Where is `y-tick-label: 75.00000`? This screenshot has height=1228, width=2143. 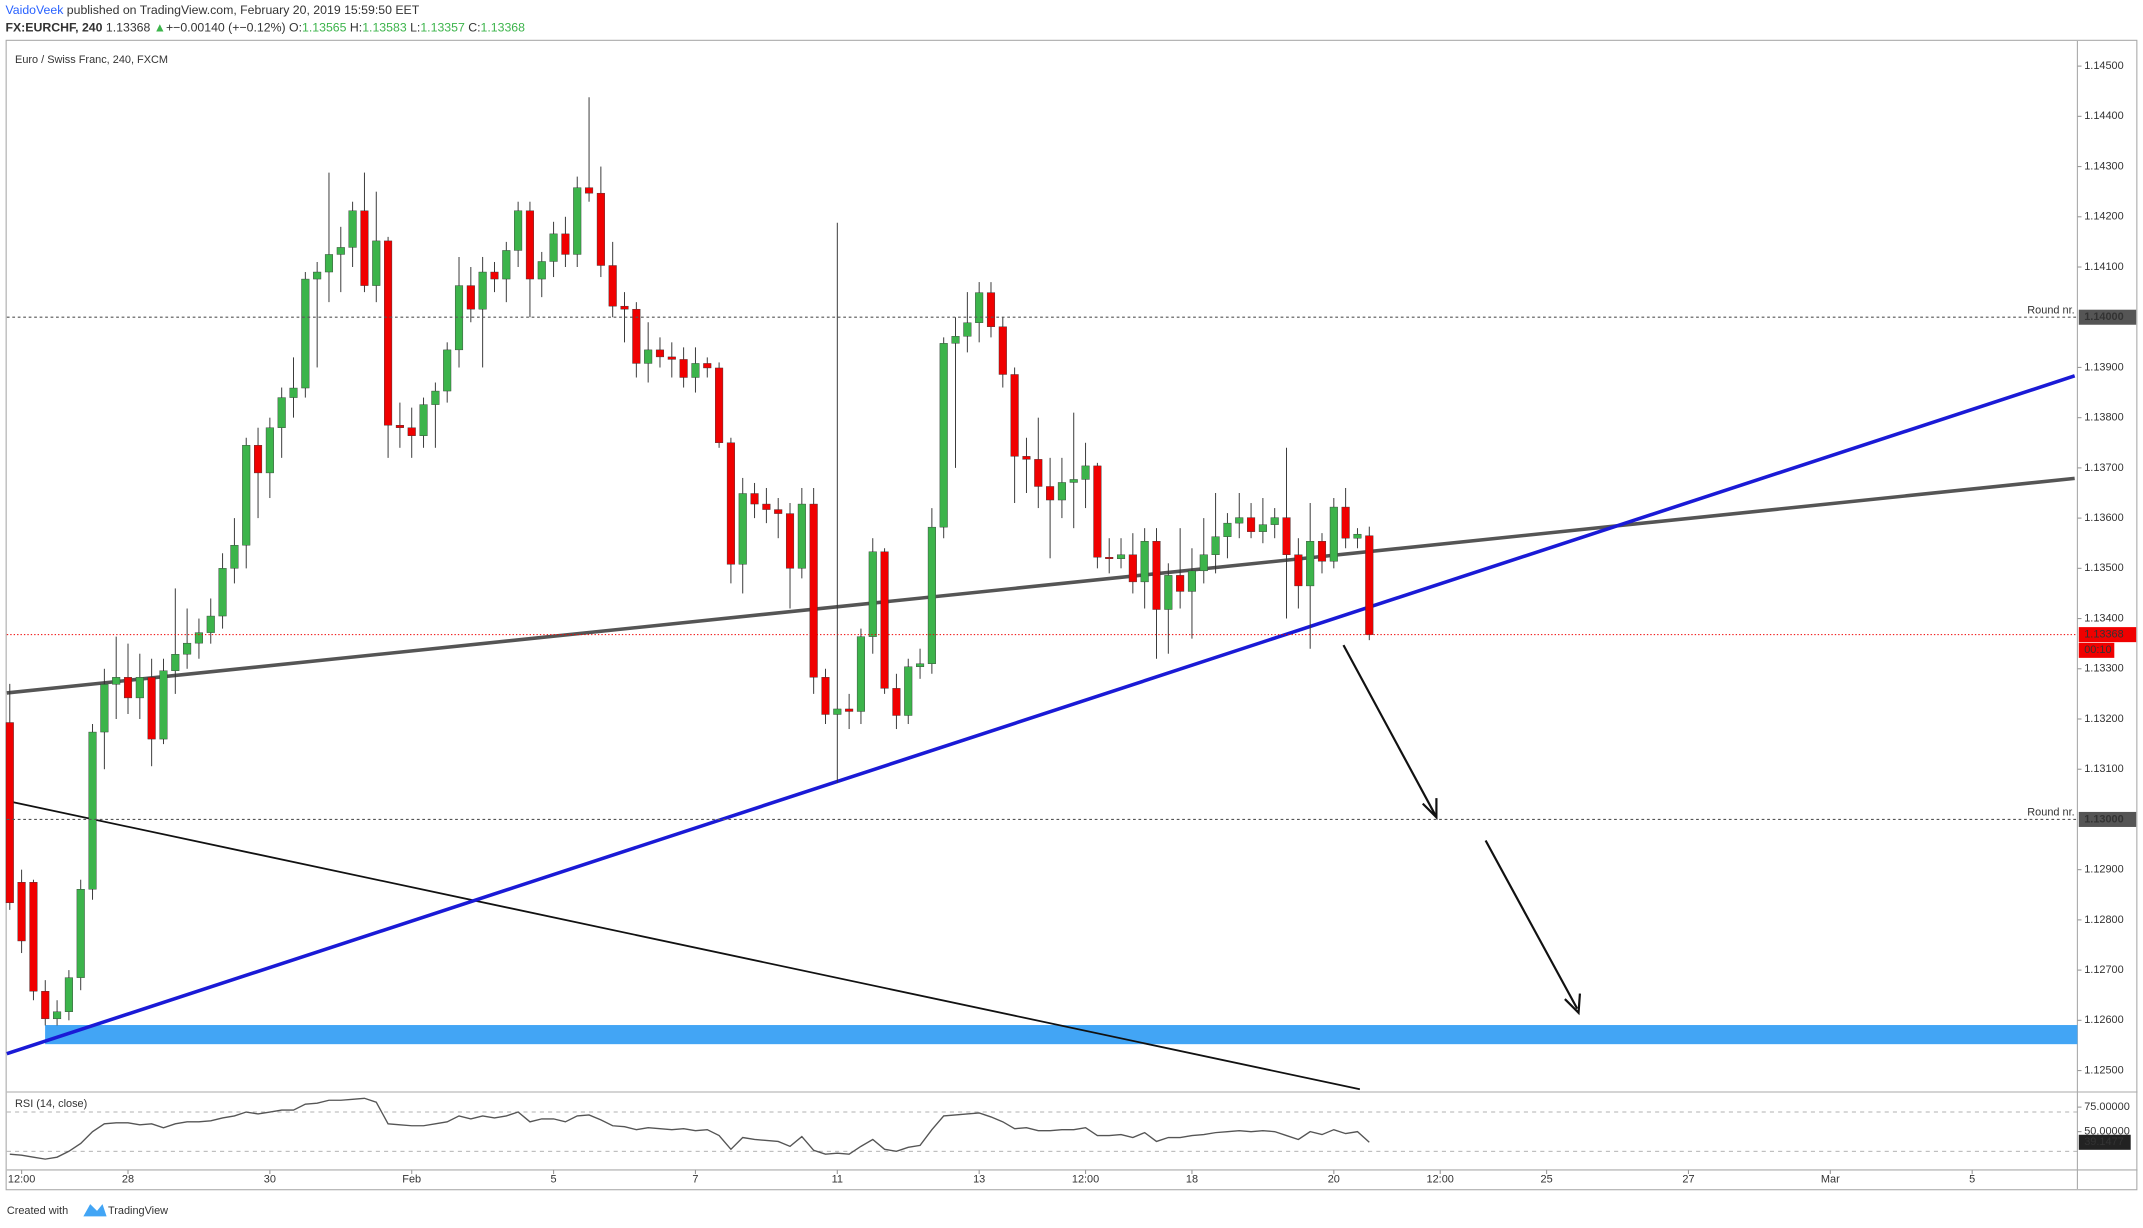 y-tick-label: 75.00000 is located at coordinates (2107, 1107).